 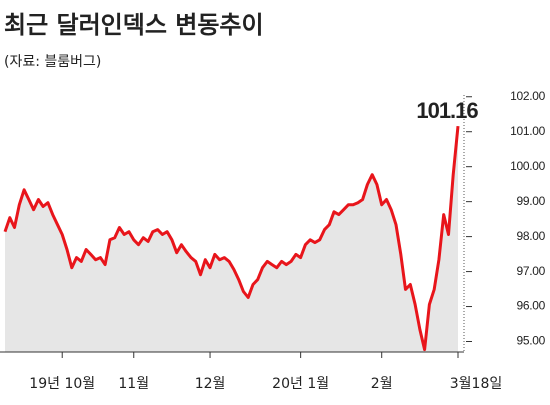 I want to click on chart-subtitle: (자료: 블룸버그), so click(x=52, y=62).